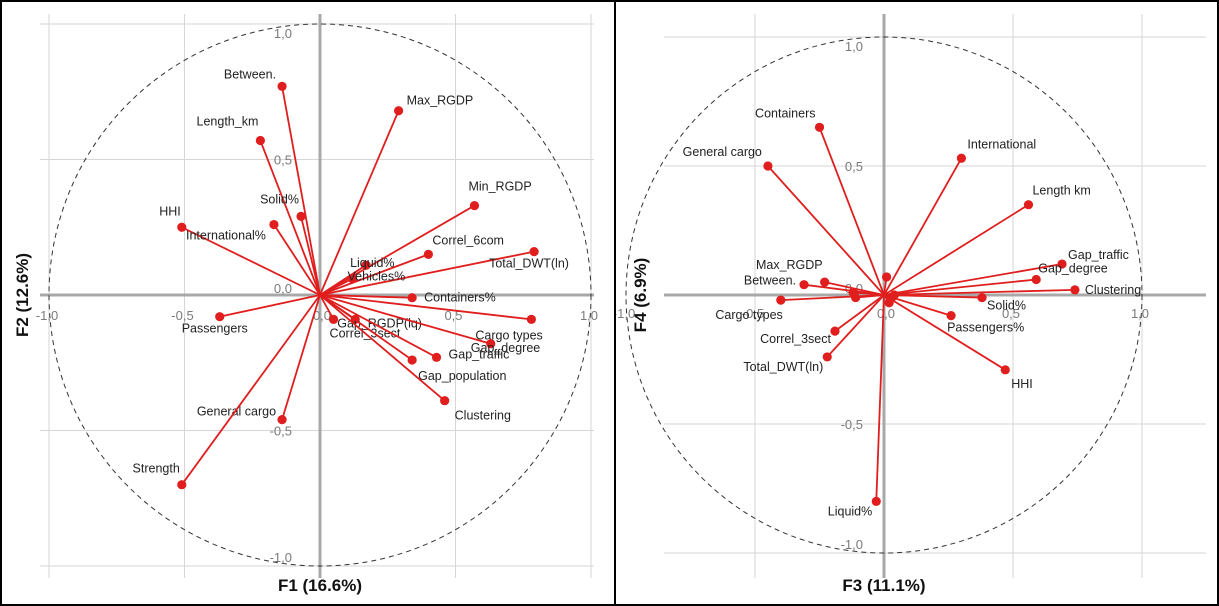  What do you see at coordinates (985, 328) in the screenshot?
I see `loading-label: Passengers%` at bounding box center [985, 328].